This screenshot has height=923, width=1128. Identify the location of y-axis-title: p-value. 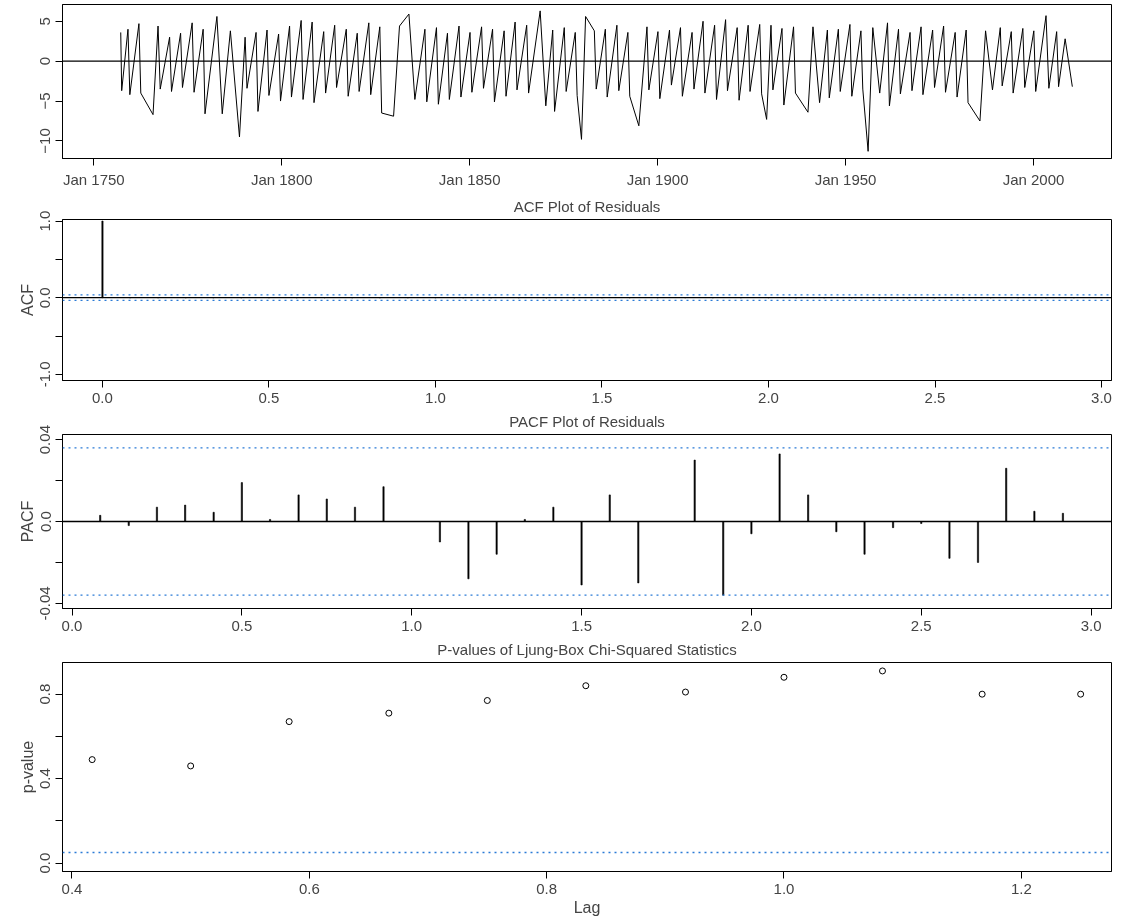
(27, 767).